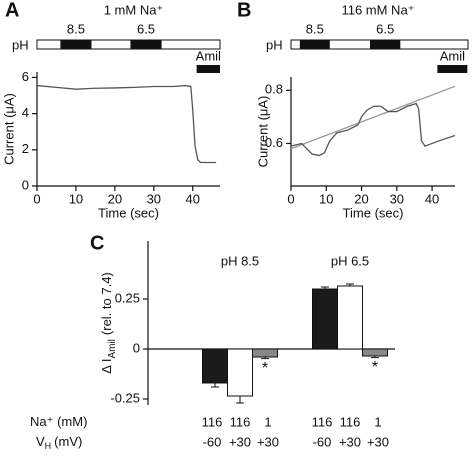 This screenshot has height=457, width=474. I want to click on panel-letter: B, so click(244, 10).